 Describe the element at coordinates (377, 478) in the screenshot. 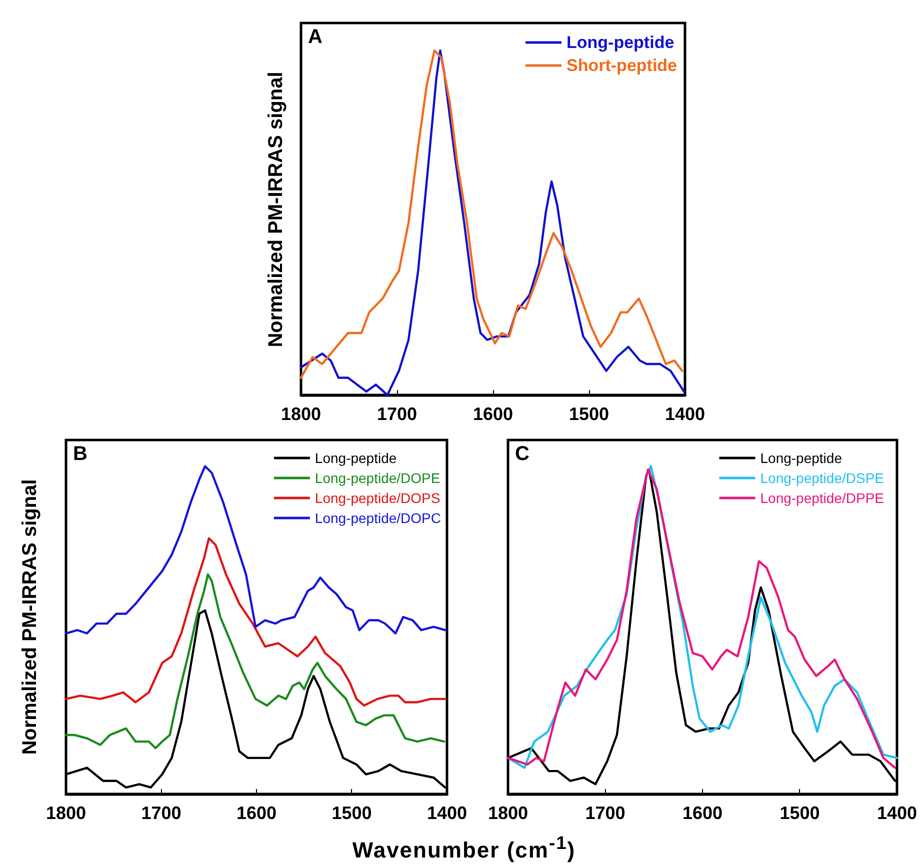

I see `legend-label: Long-peptide/DOPE` at that location.